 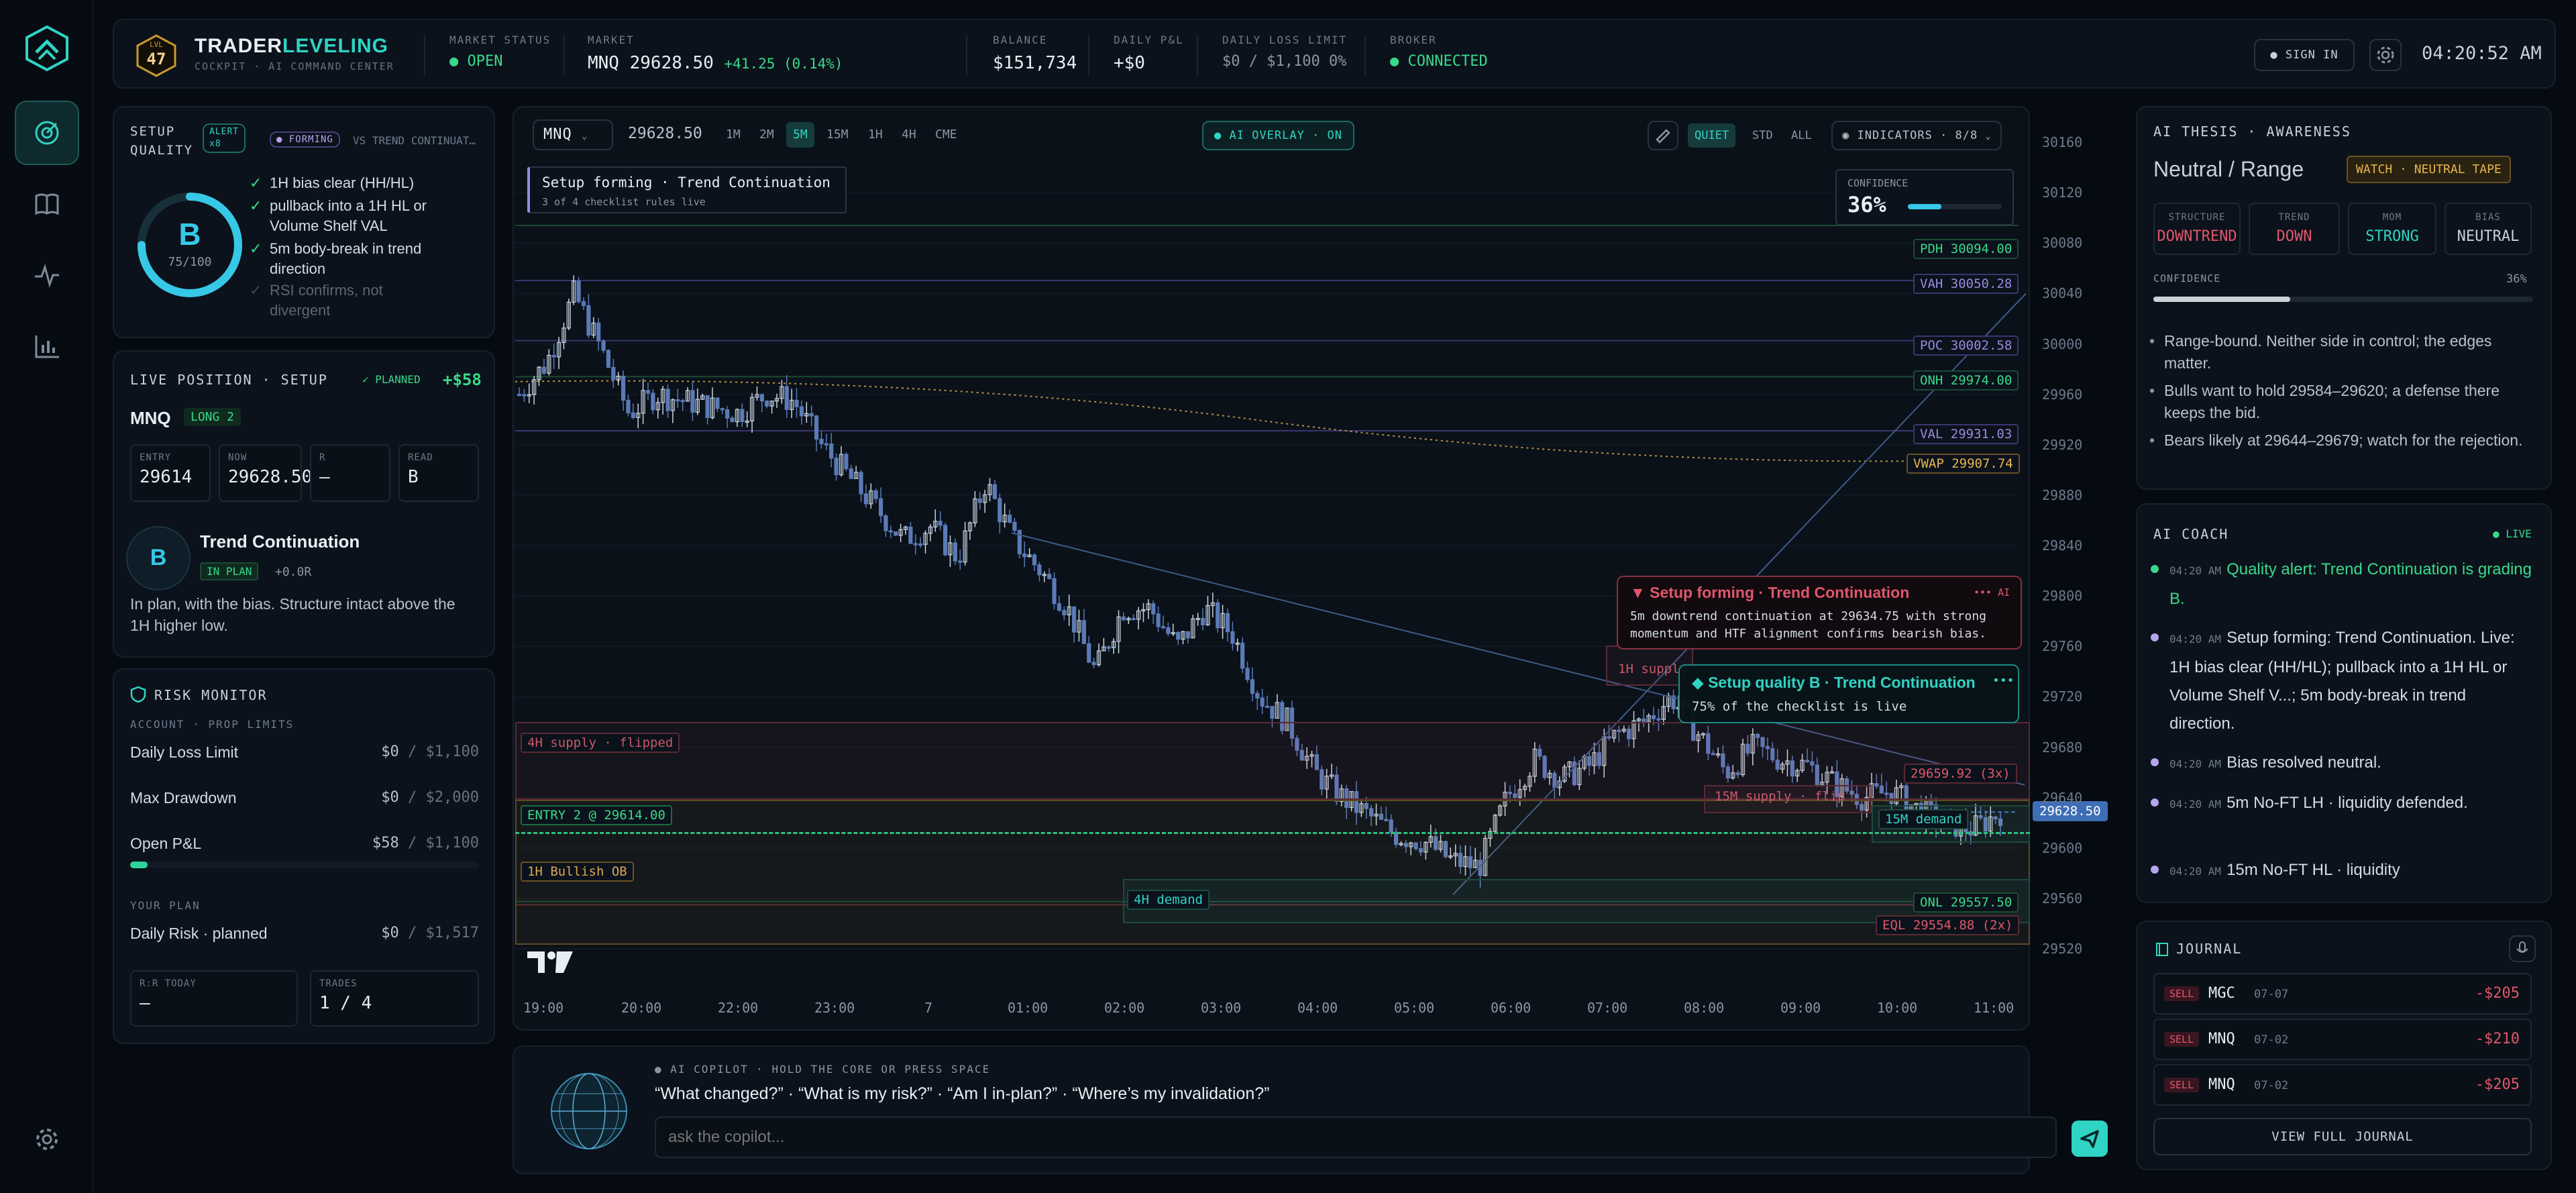 I want to click on symbol-selector: MNQ ⌄, so click(x=573, y=134).